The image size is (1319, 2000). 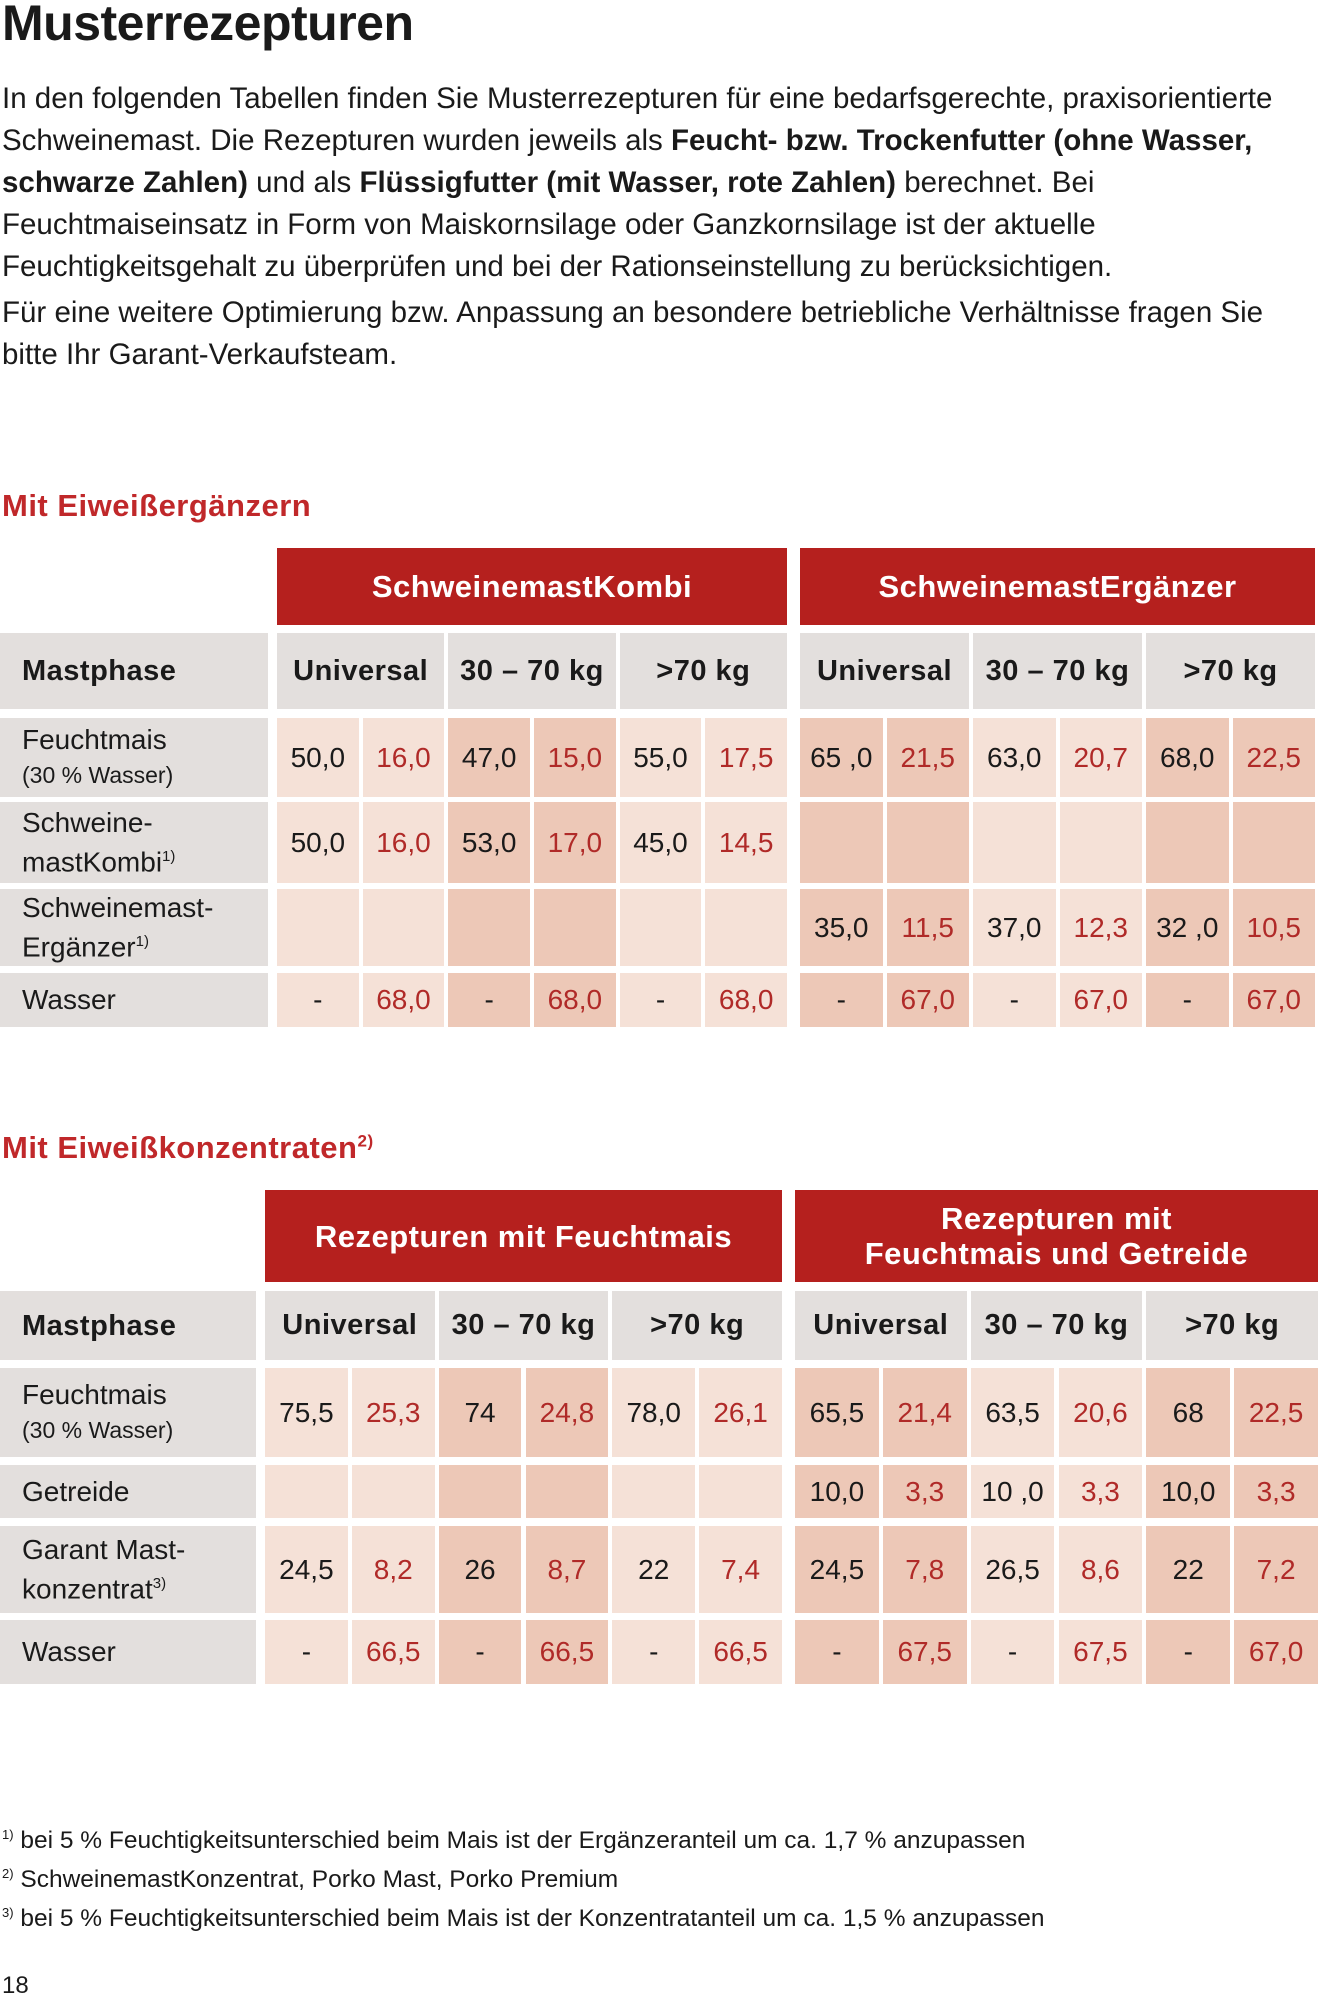 I want to click on dry-value-cell: 68, so click(x=1188, y=1412).